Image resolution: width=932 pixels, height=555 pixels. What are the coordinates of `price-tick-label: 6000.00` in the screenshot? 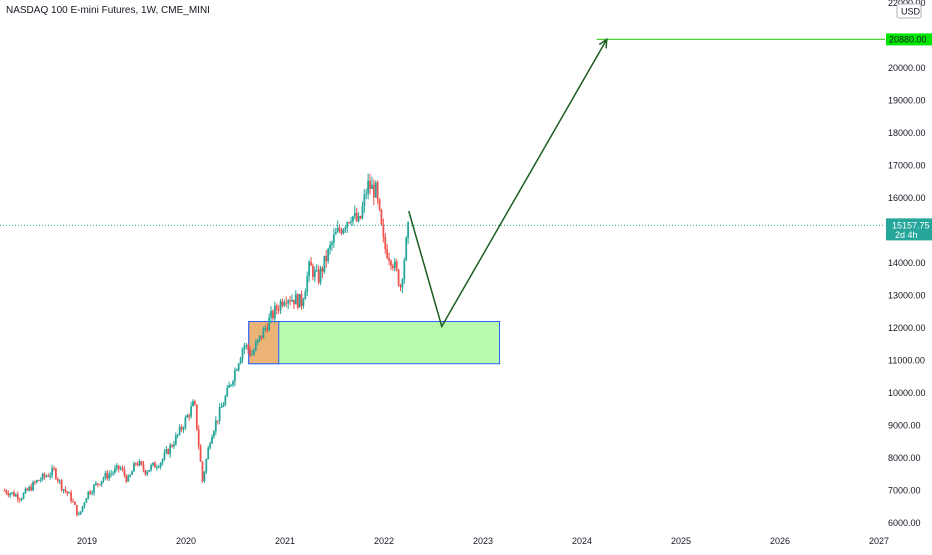 It's located at (904, 523).